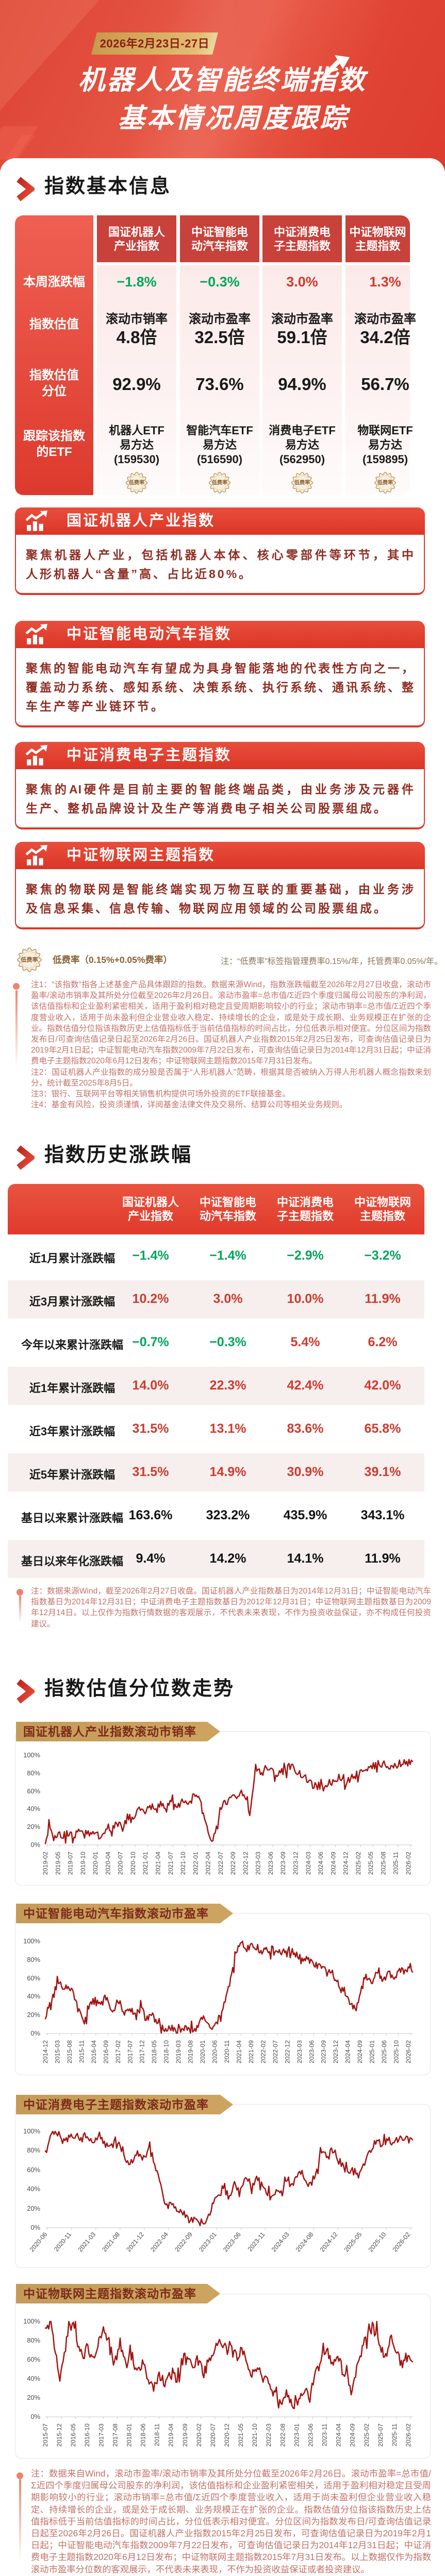  I want to click on svg-text: 2023-11, so click(325, 2435).